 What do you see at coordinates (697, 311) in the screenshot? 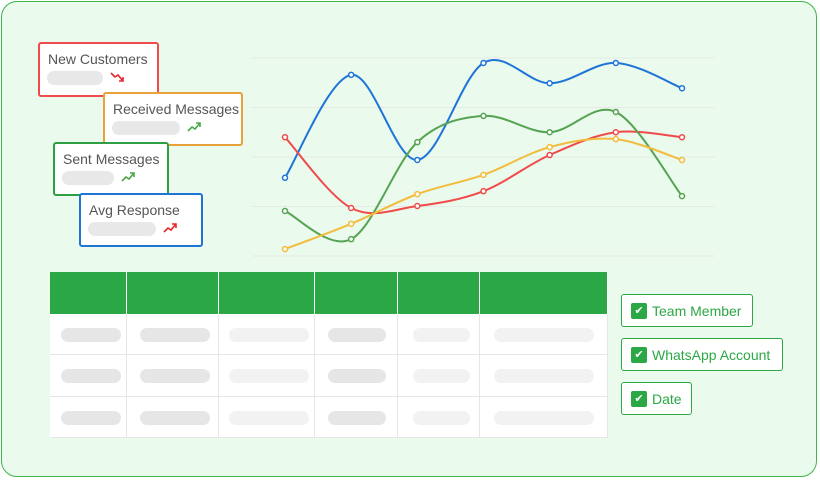
I see `filter-label: Team Member` at bounding box center [697, 311].